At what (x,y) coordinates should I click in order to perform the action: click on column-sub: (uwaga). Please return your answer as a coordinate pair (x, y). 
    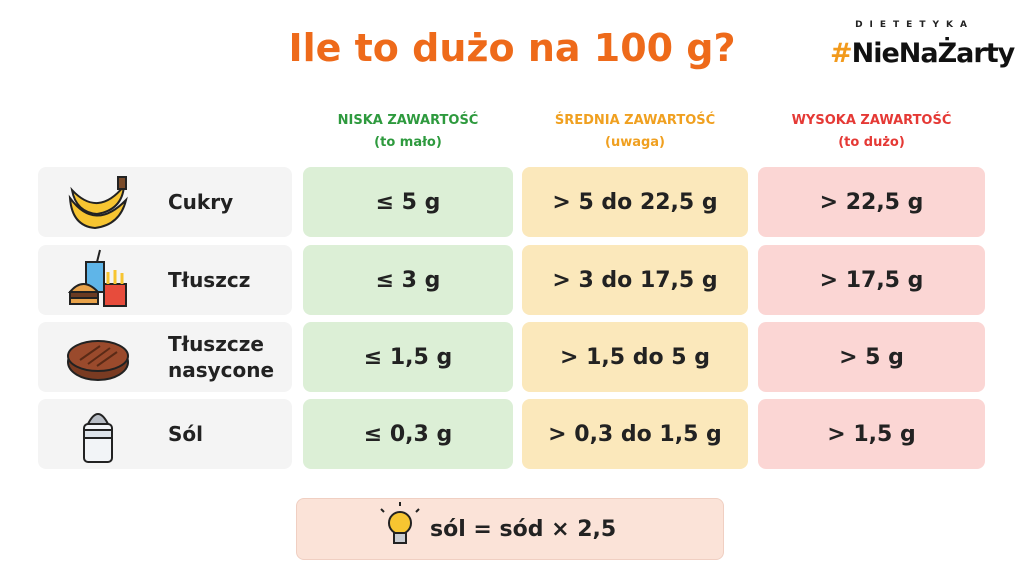
    Looking at the image, I should click on (635, 142).